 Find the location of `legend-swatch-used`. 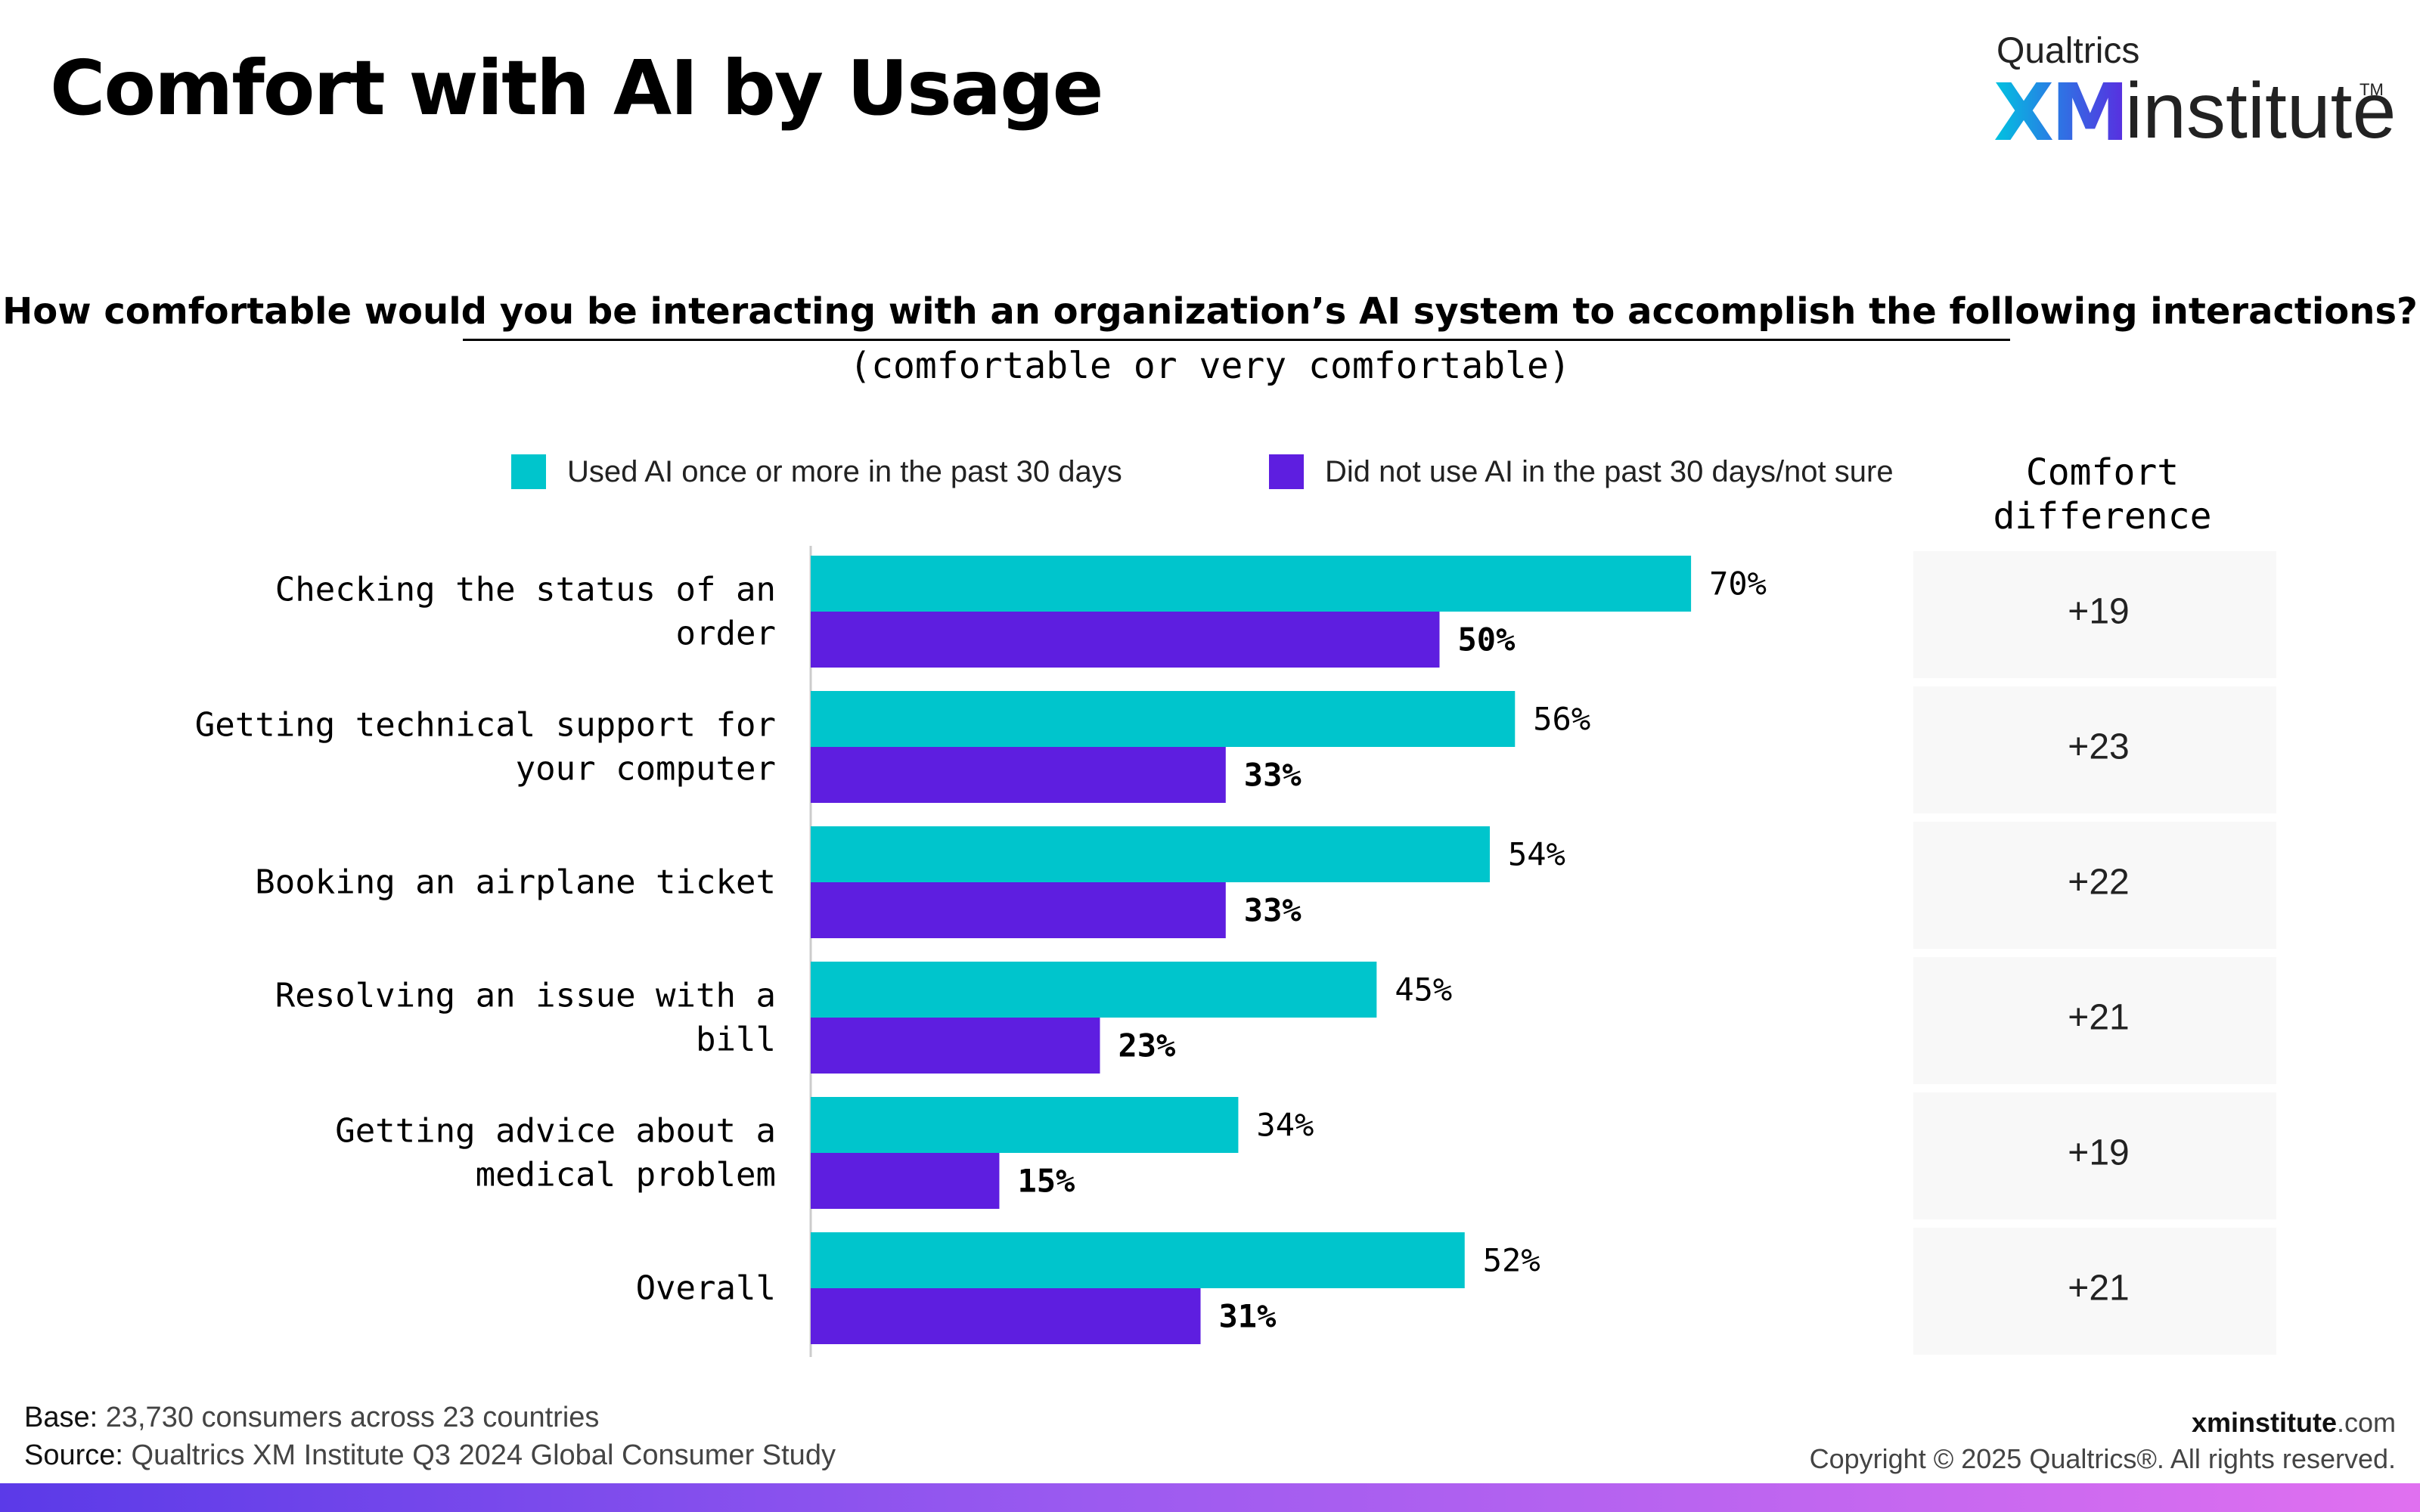

legend-swatch-used is located at coordinates (528, 472).